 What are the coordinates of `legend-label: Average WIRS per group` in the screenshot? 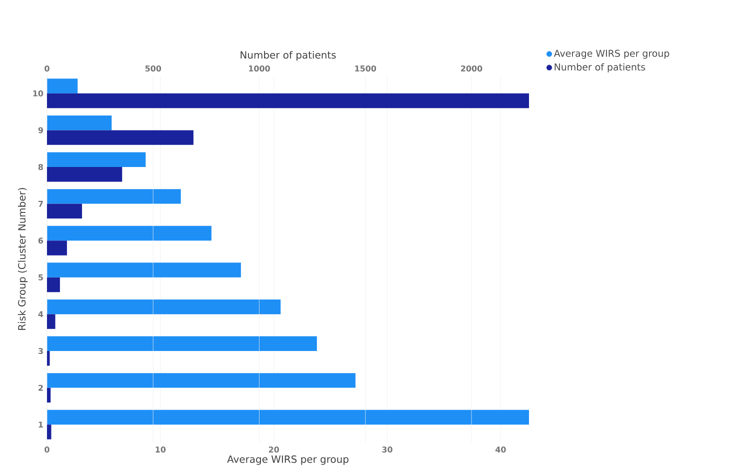 It's located at (612, 54).